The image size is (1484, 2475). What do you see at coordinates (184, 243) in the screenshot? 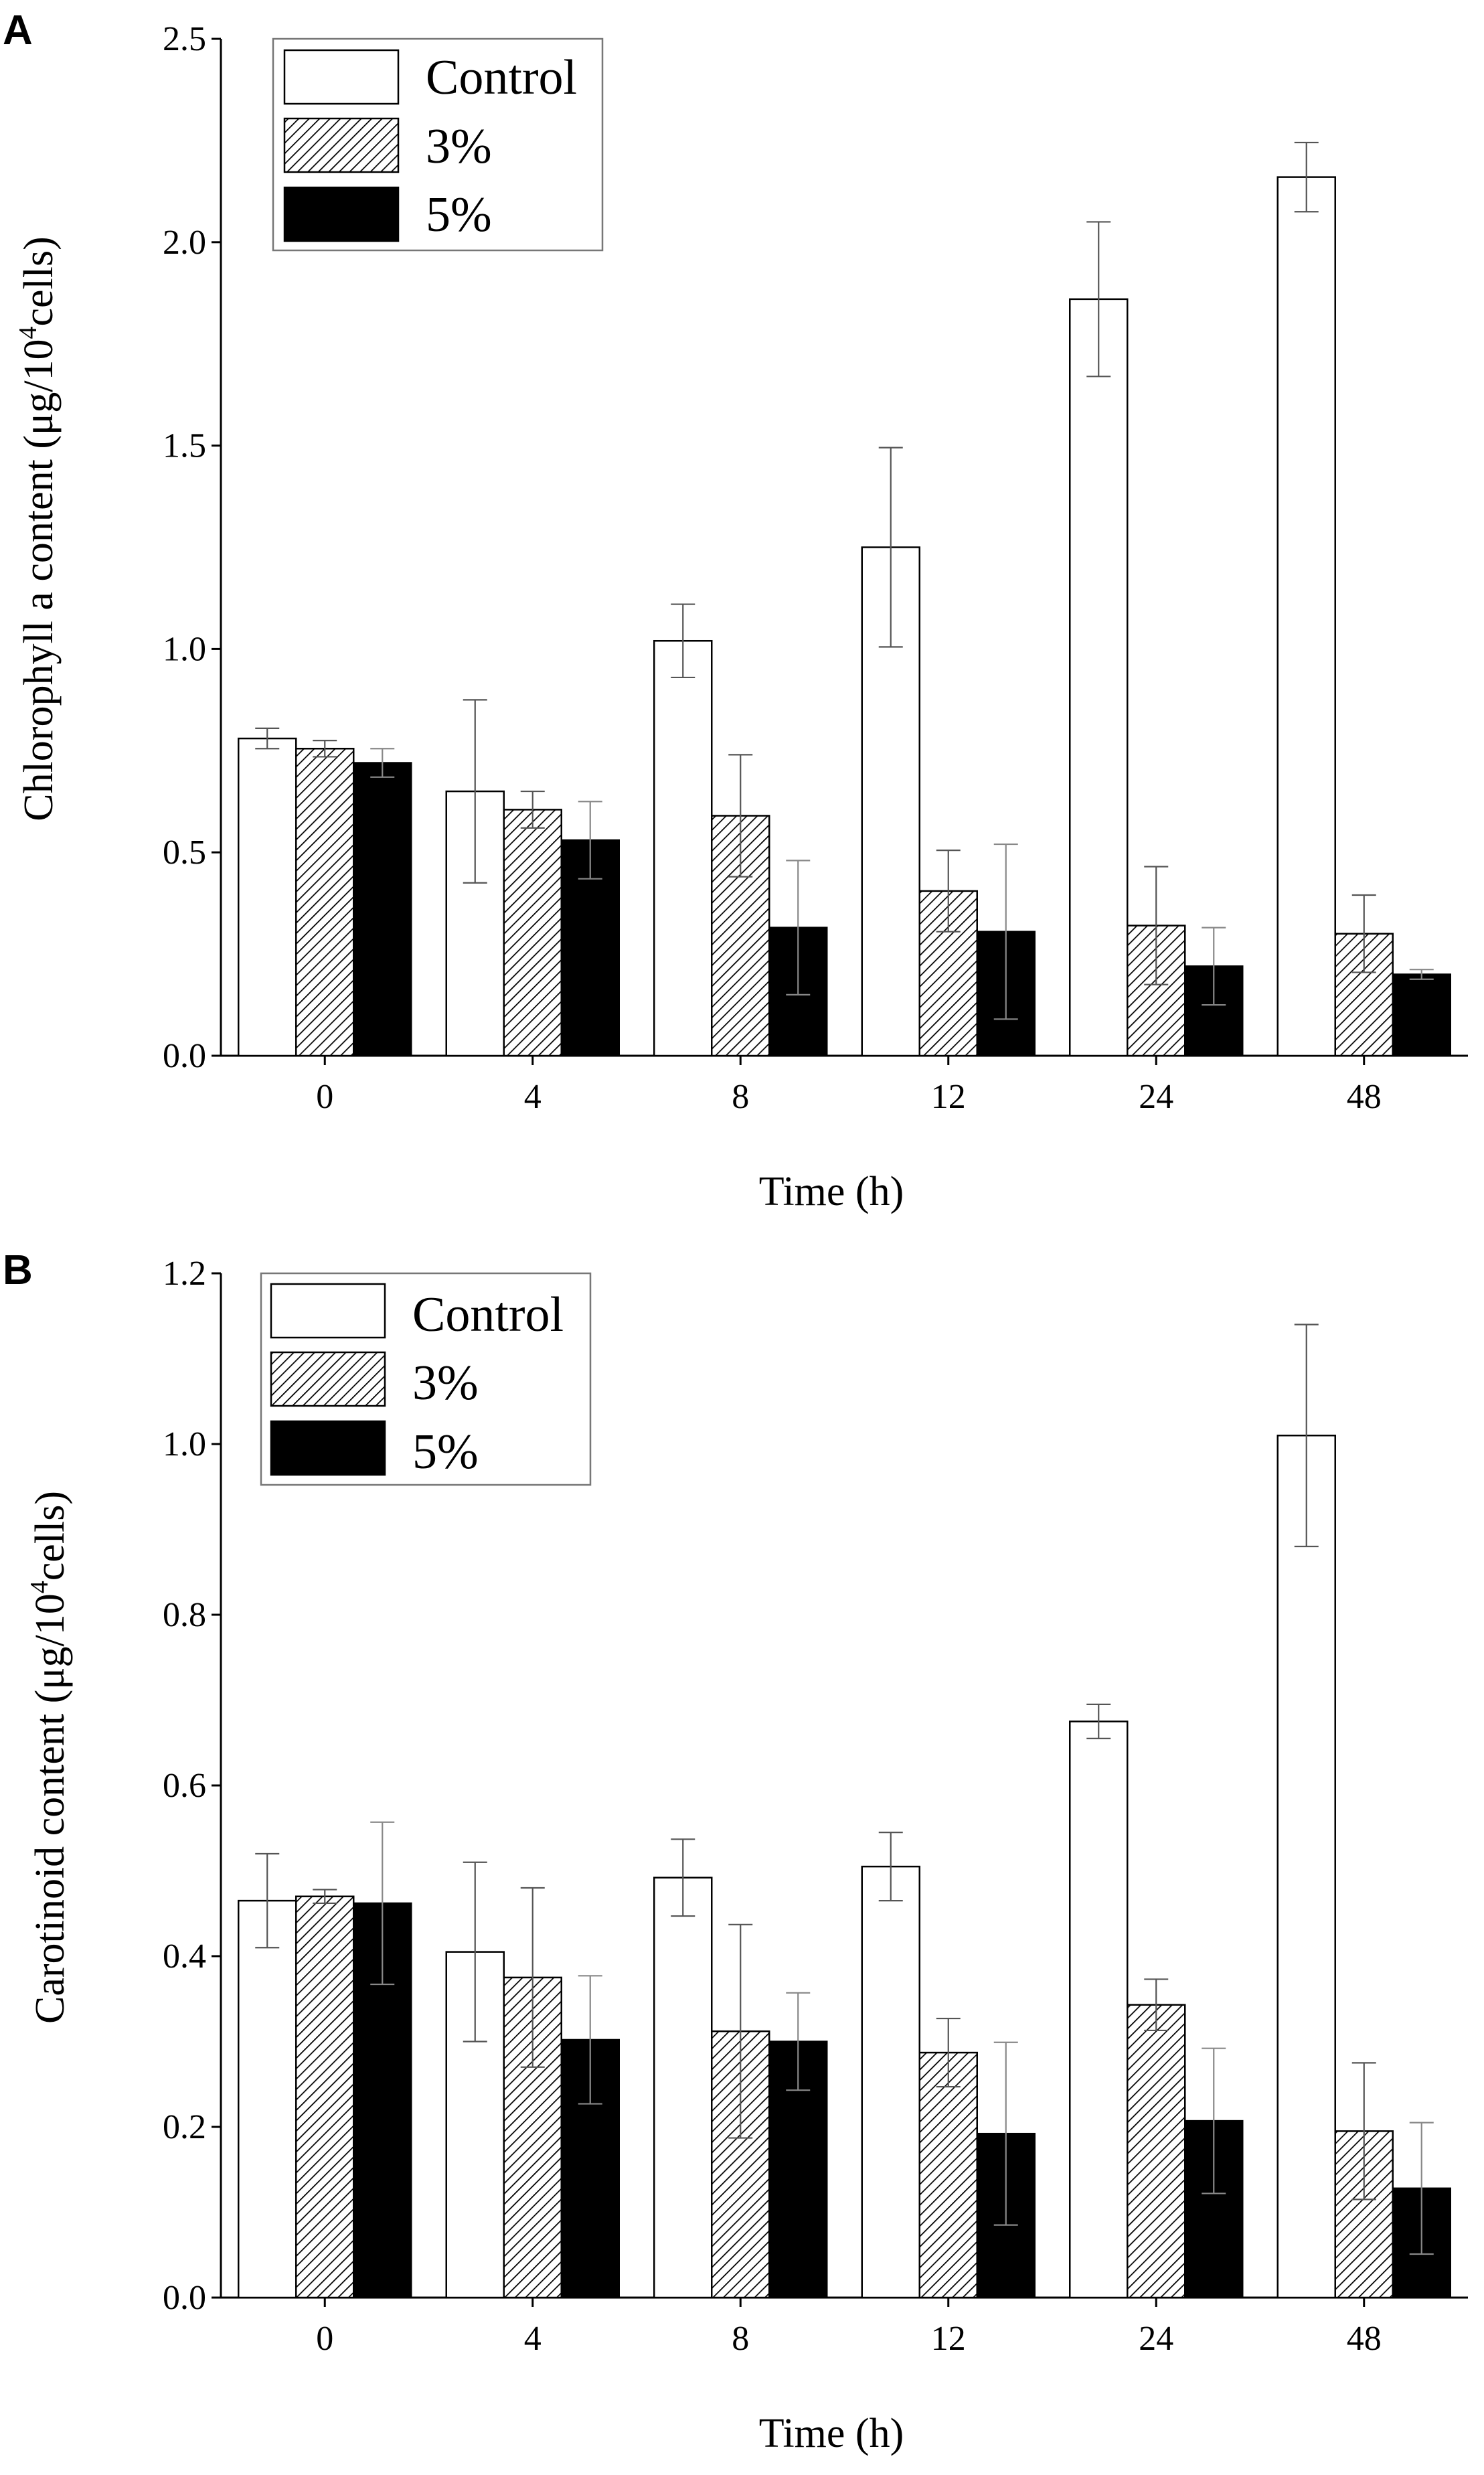
I see `y-tick-label: 2.0` at bounding box center [184, 243].